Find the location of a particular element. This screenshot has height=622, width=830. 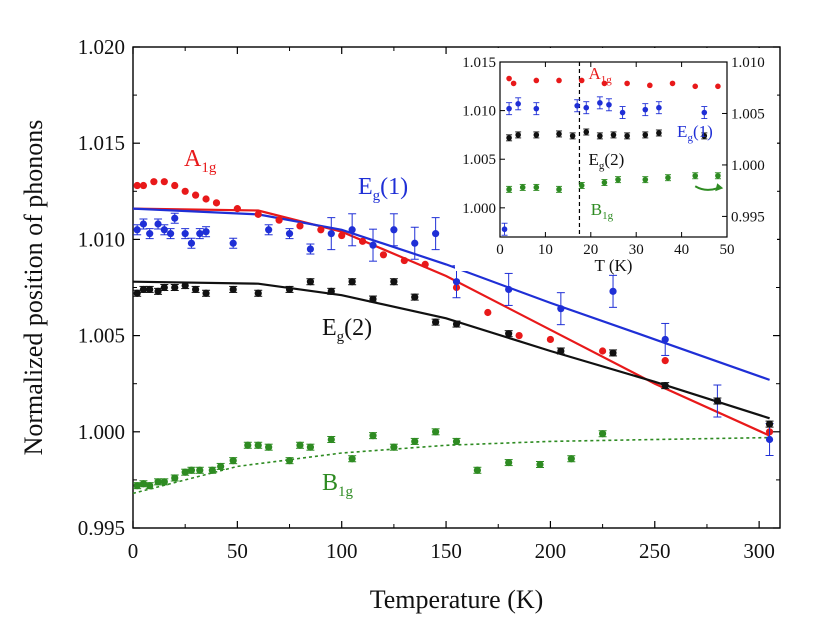

inset-label-b1g: B1g is located at coordinates (602, 211).